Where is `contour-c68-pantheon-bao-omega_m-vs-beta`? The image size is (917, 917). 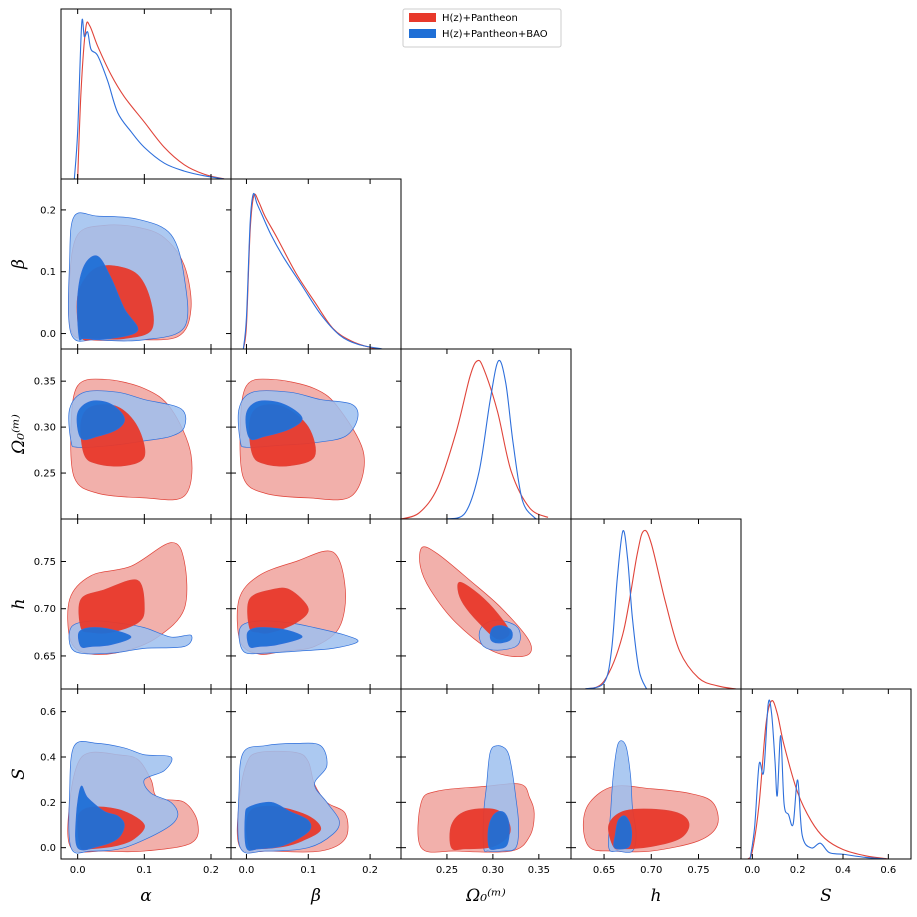
contour-c68-pantheon-bao-omega_m-vs-beta is located at coordinates (274, 420).